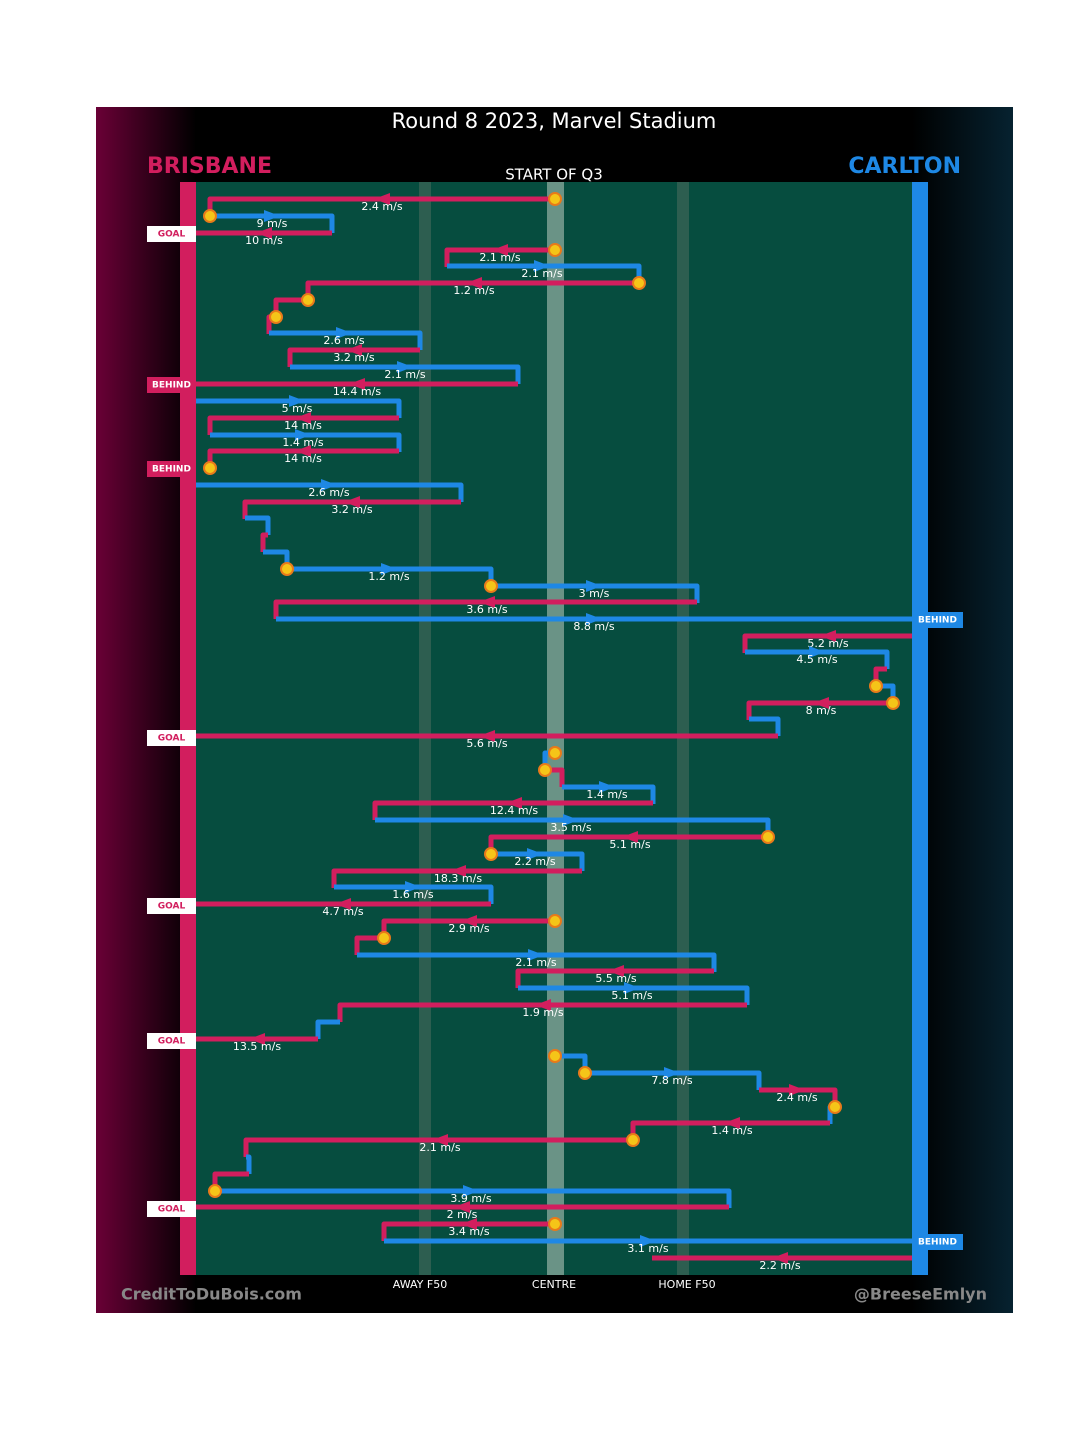 Image resolution: width=1080 pixels, height=1435 pixels. What do you see at coordinates (420, 1284) in the screenshot?
I see `axis-label: AWAY F50` at bounding box center [420, 1284].